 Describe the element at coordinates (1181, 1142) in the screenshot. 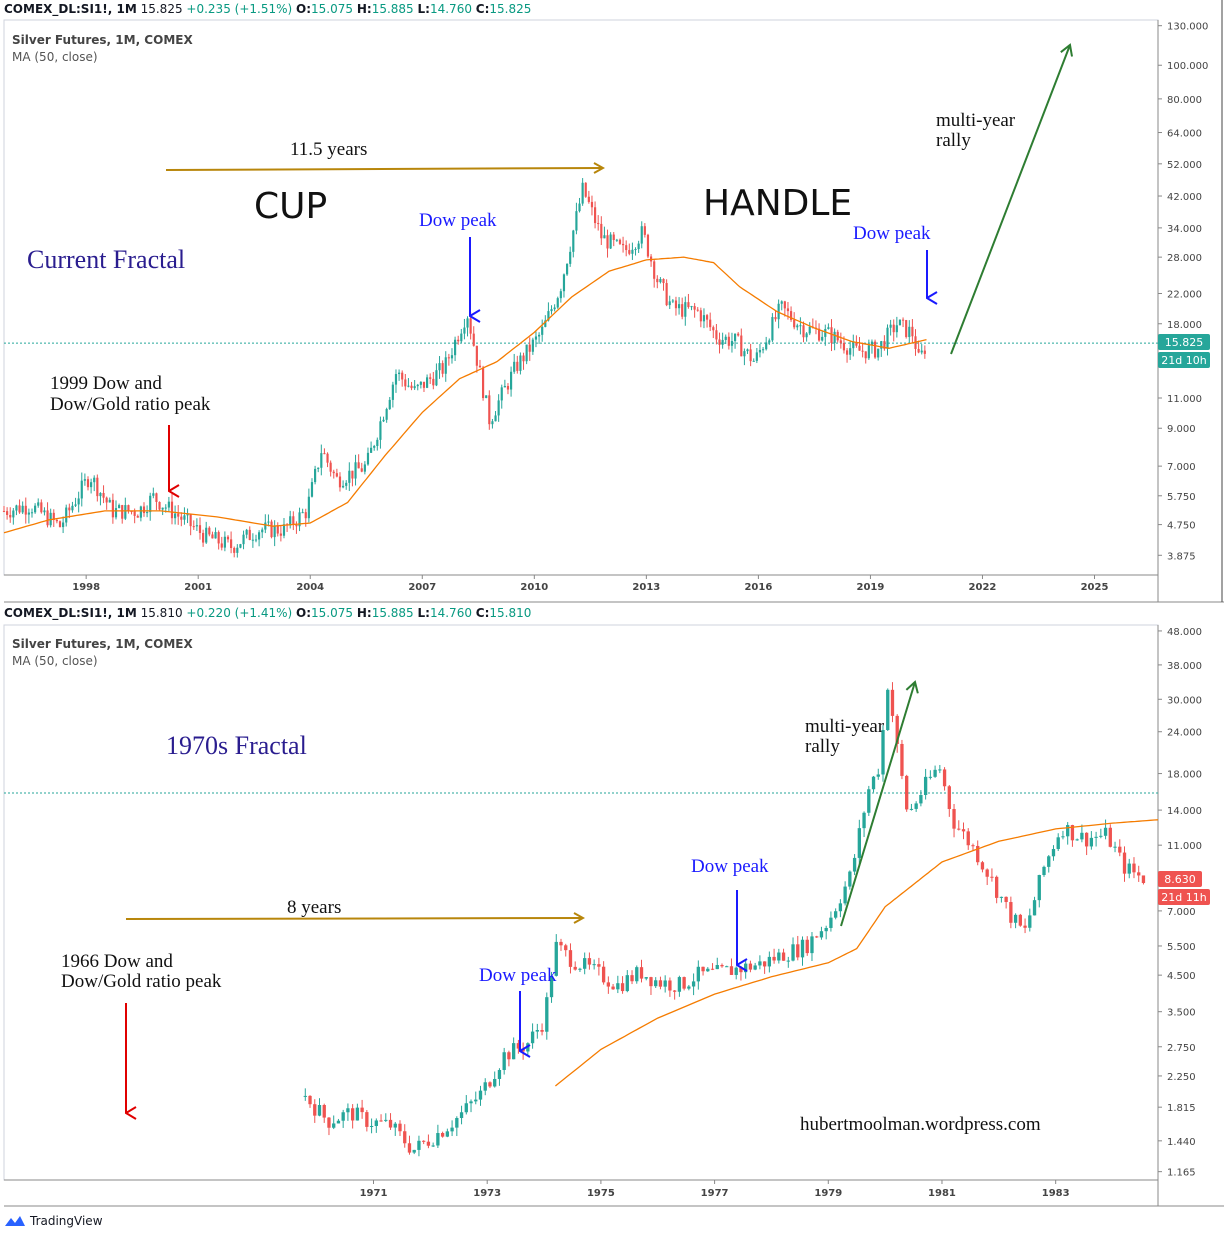

I see `y-tick-label: 1.440` at that location.